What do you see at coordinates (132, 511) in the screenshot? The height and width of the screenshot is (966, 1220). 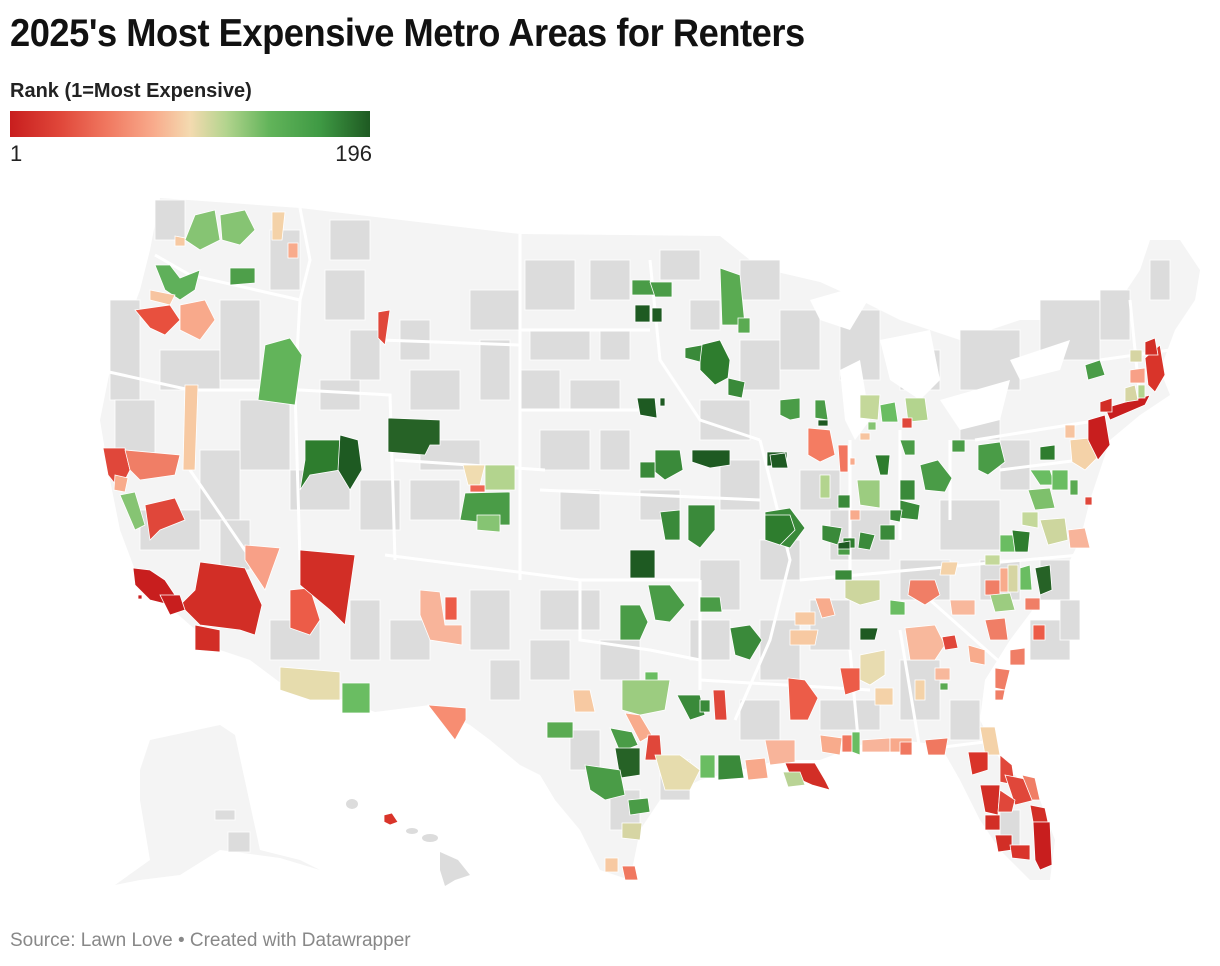 I see `metro-salinas` at bounding box center [132, 511].